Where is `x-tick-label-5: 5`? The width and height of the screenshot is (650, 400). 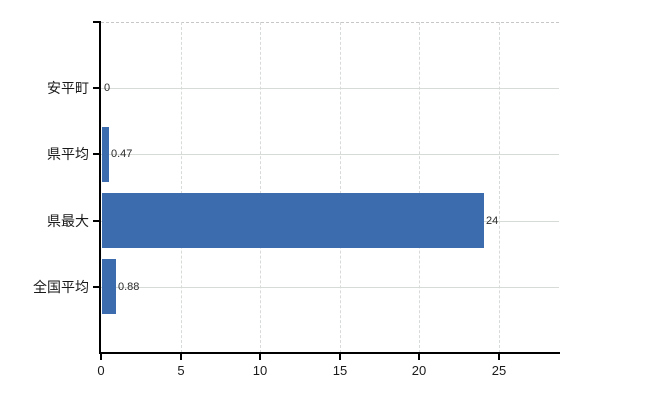
x-tick-label-5: 5 is located at coordinates (181, 370).